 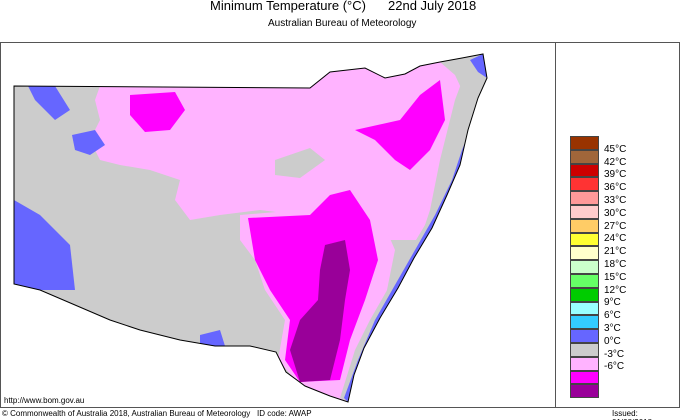 What do you see at coordinates (432, 6) in the screenshot?
I see `title-date: 22nd July 2018` at bounding box center [432, 6].